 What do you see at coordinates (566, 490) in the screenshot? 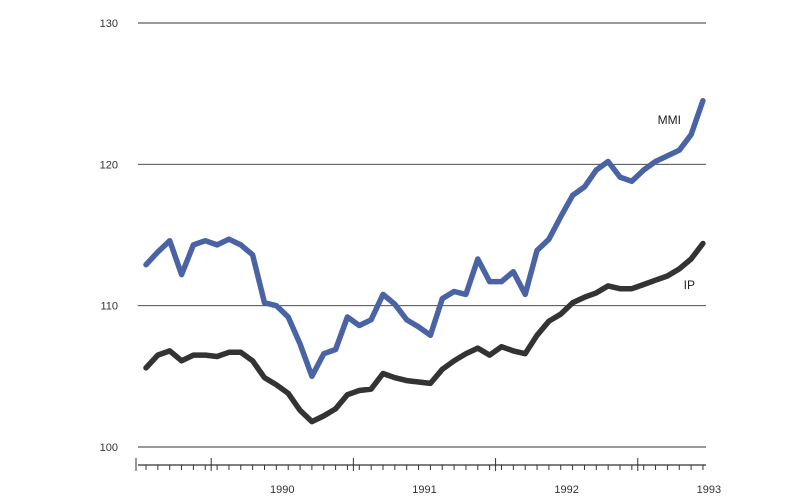
I see `x-tick-label-1992: 1992` at bounding box center [566, 490].